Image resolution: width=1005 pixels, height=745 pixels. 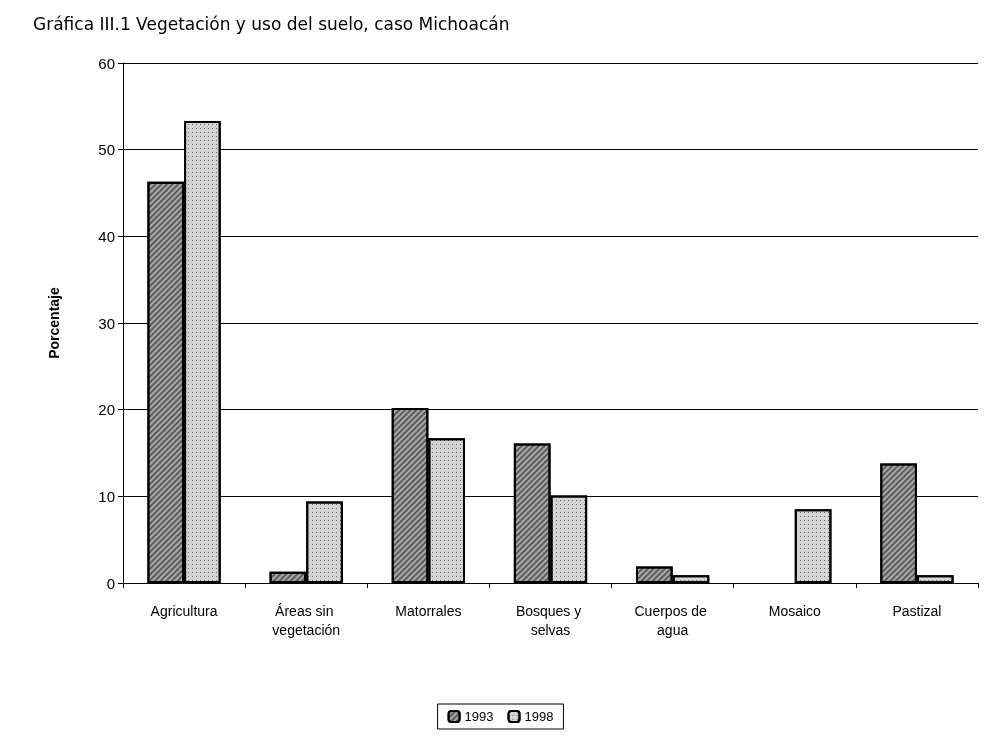 I want to click on x-tick-label: Cuerpos de agua, so click(x=672, y=620).